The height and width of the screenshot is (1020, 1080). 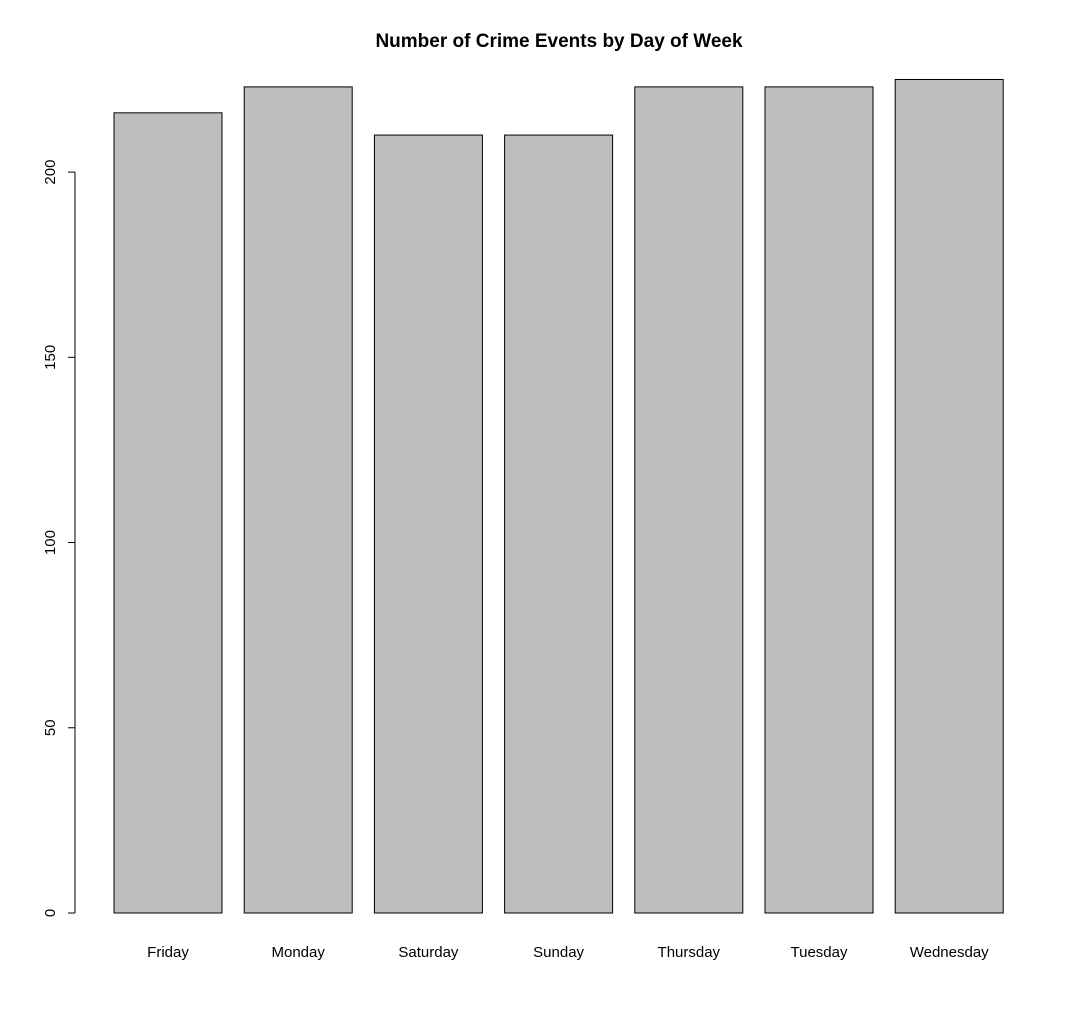 What do you see at coordinates (559, 524) in the screenshot?
I see `bar-sunday` at bounding box center [559, 524].